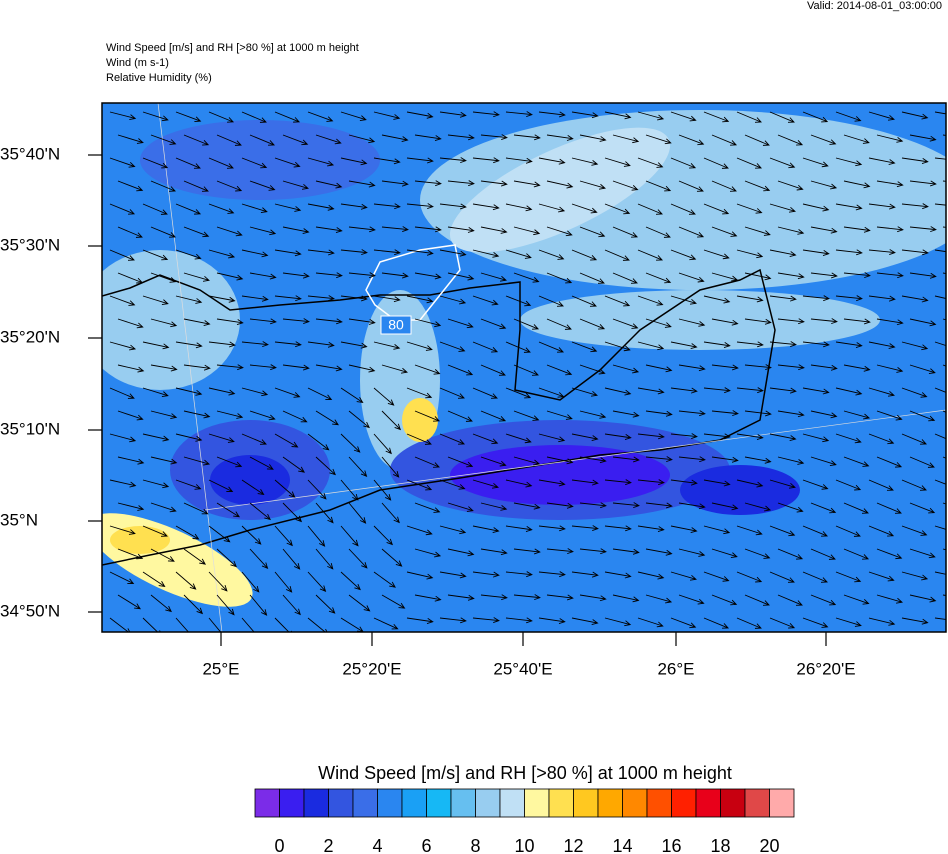 This screenshot has height=854, width=948. What do you see at coordinates (874, 6) in the screenshot?
I see `valid-time: Valid: 2014-08-01_03:00:00` at bounding box center [874, 6].